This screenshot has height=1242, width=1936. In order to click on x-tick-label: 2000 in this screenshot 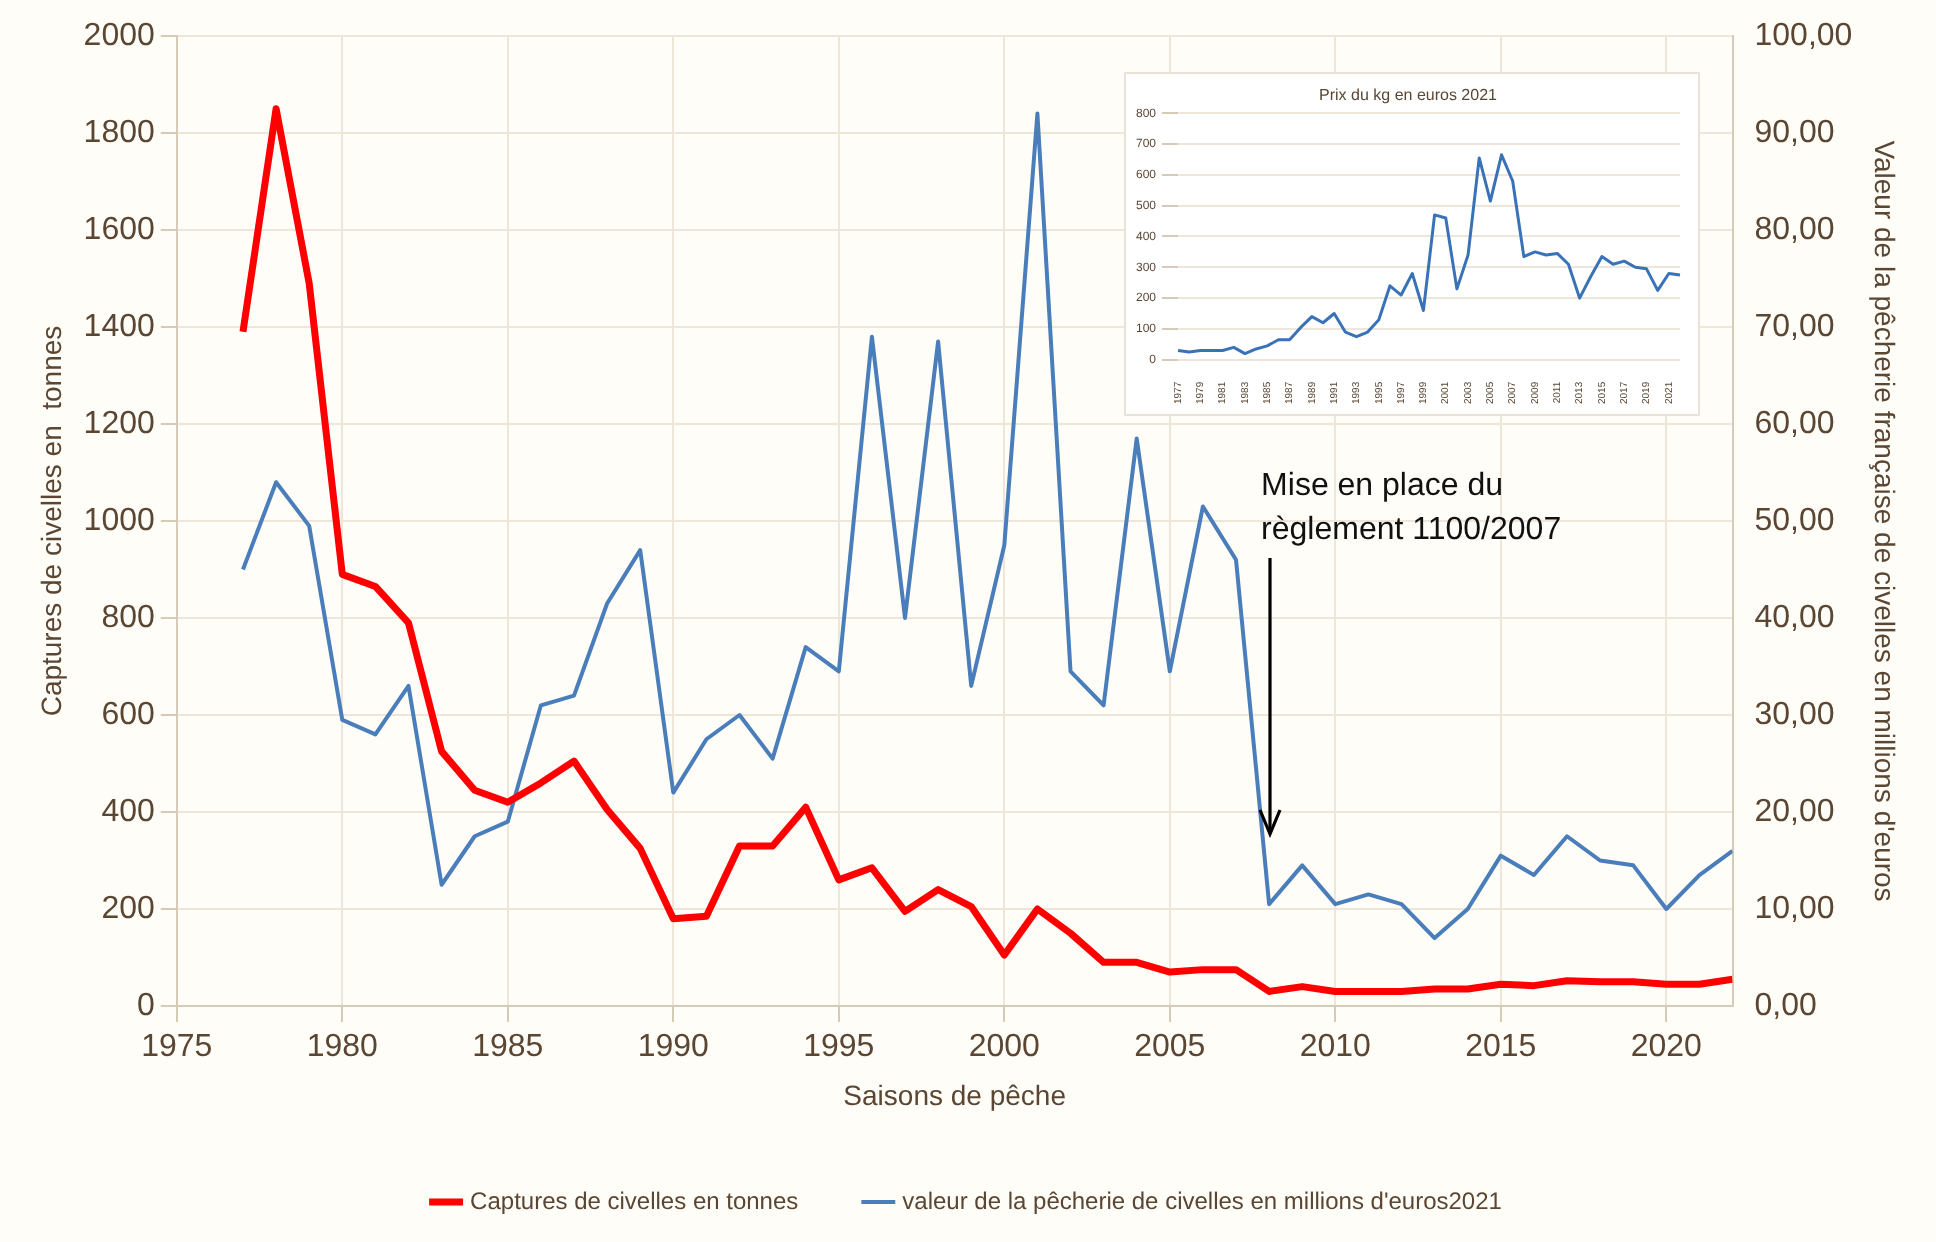, I will do `click(1004, 1047)`.